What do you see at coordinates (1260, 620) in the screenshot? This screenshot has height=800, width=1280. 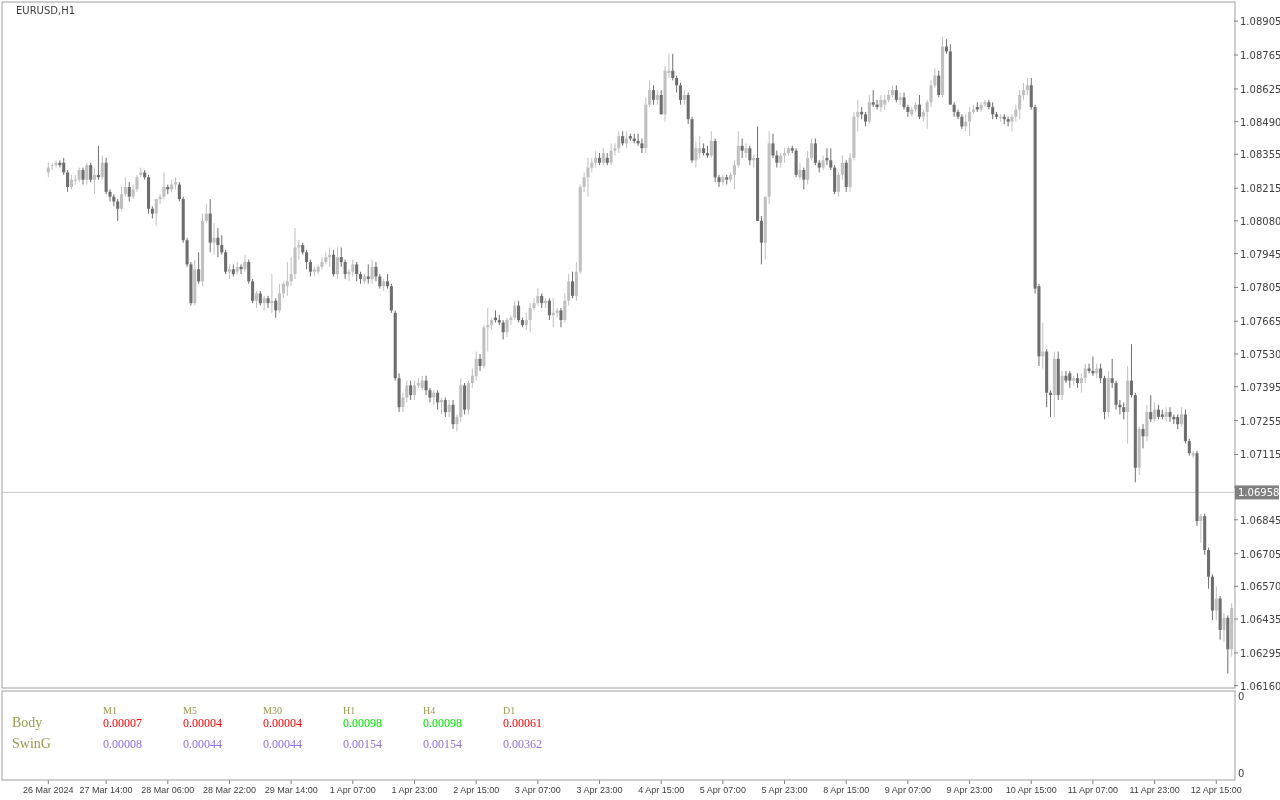 I see `y-tick-label: 1.06435` at bounding box center [1260, 620].